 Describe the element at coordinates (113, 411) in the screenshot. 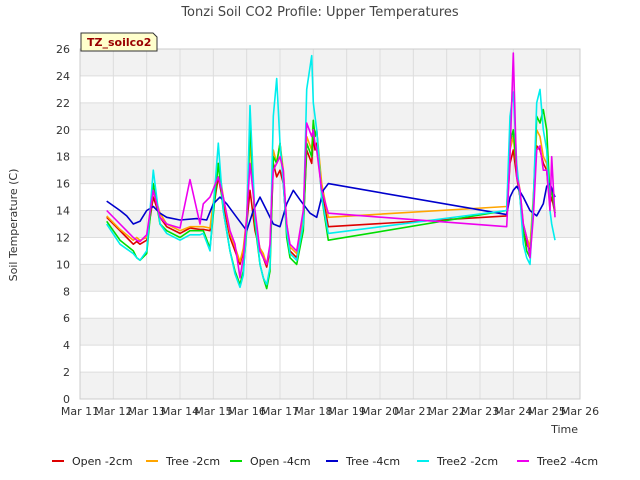

I see `x-tick-label: Mar 12` at that location.